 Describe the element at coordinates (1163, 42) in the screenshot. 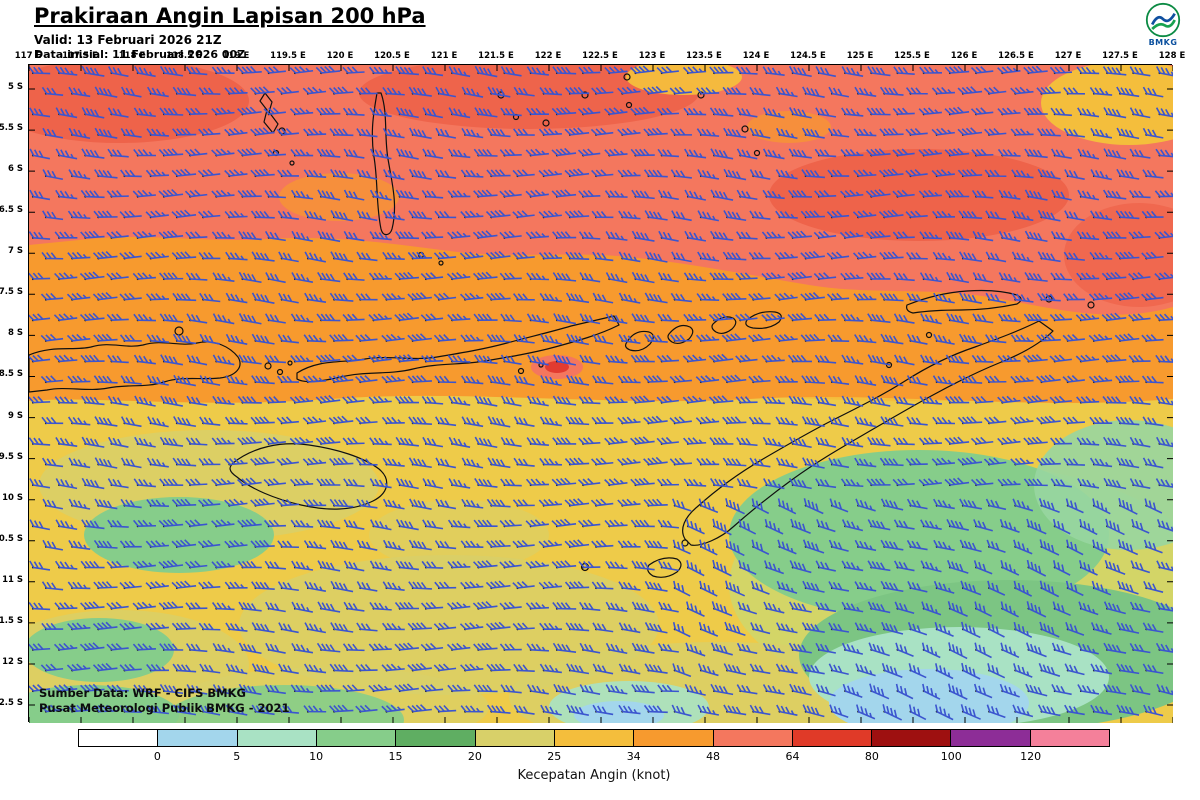

I see `bmkg-logo-label: BMKG` at that location.